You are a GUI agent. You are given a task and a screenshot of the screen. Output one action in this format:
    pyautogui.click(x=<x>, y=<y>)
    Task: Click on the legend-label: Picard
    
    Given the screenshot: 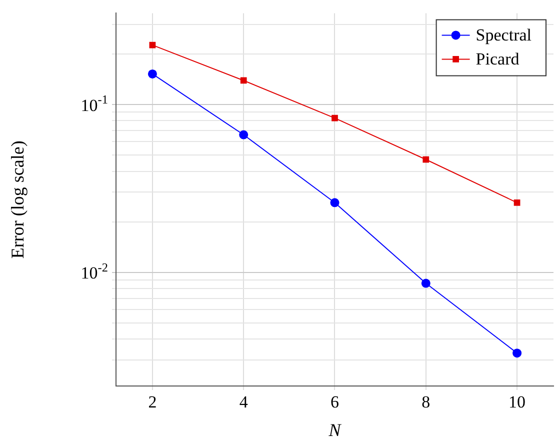 What is the action you would take?
    pyautogui.click(x=498, y=59)
    